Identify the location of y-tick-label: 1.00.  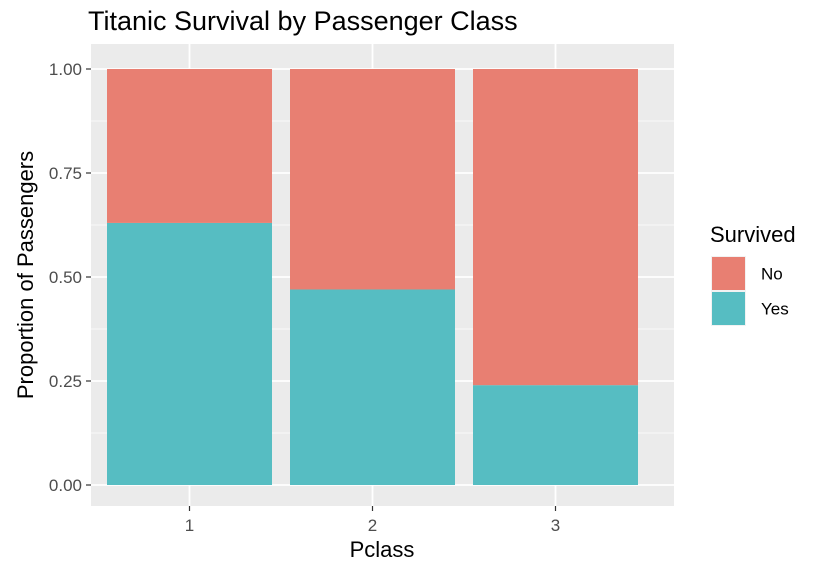
(65, 69).